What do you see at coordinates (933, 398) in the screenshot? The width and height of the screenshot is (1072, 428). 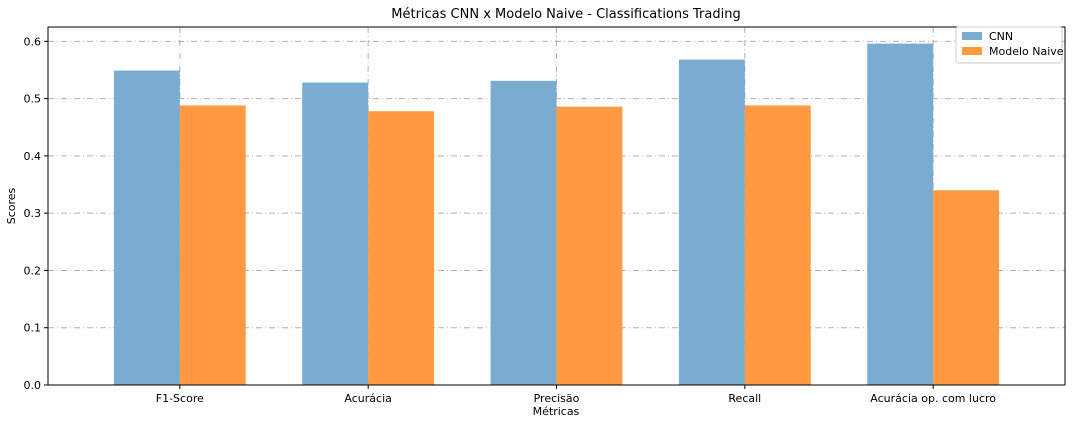 I see `x-tick-label: Acurácia op. com lucro` at bounding box center [933, 398].